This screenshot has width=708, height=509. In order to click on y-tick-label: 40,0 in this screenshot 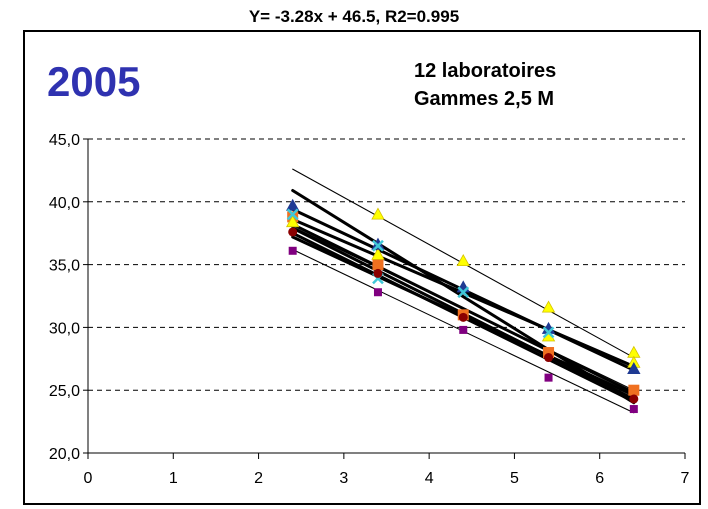, I will do `click(64, 203)`.